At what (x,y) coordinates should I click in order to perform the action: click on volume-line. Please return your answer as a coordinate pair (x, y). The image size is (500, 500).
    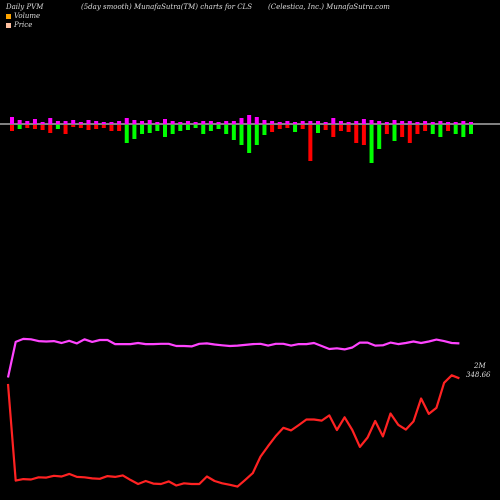
    Looking at the image, I should click on (233, 357).